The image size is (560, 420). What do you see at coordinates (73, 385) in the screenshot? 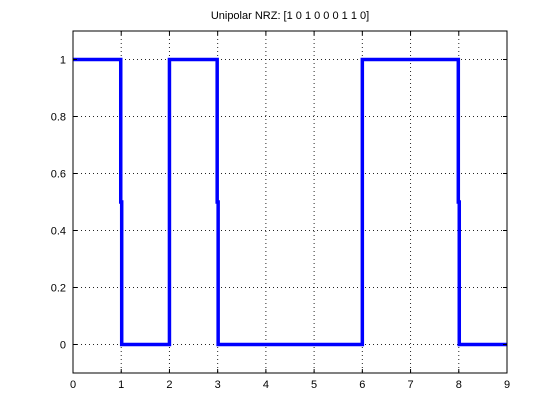
I see `x-tick-label: 0` at bounding box center [73, 385].